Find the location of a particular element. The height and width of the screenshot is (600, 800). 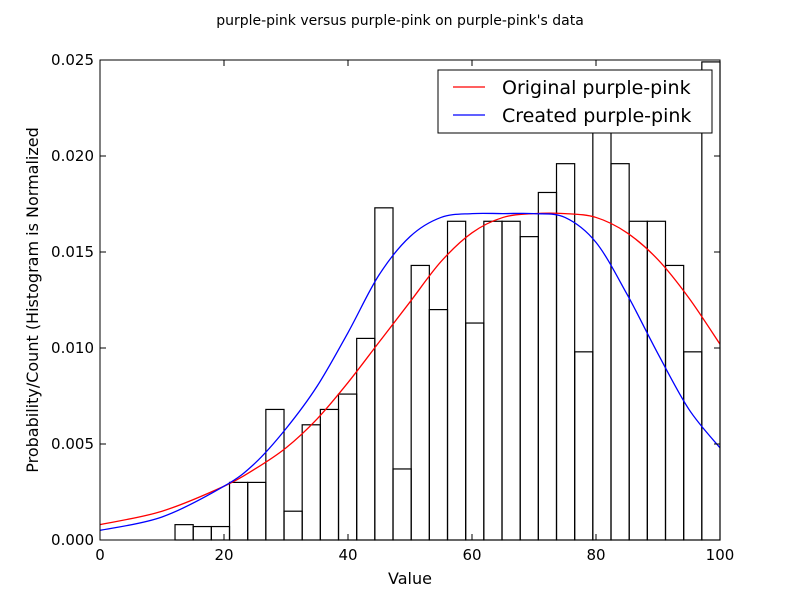

x-tick-label: 20 is located at coordinates (223, 555).